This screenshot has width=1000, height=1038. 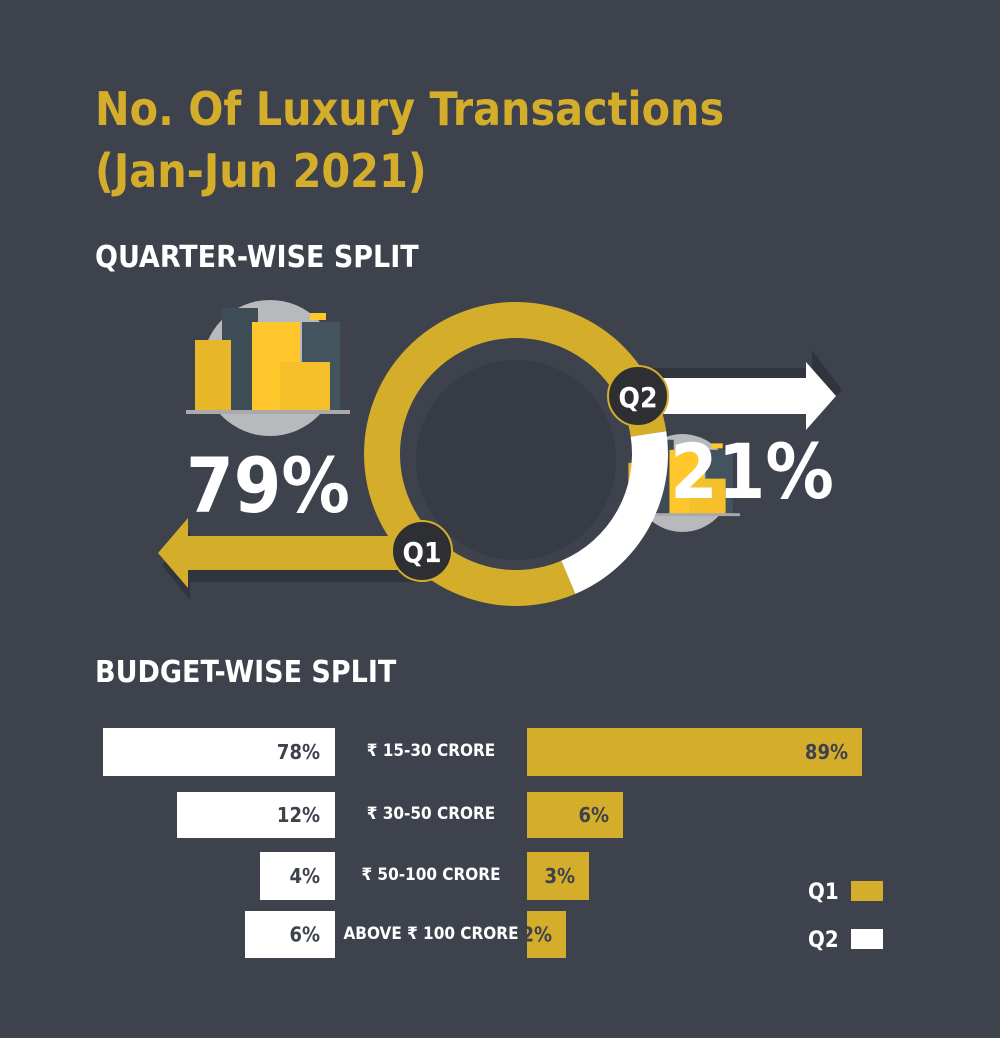 What do you see at coordinates (246, 672) in the screenshot?
I see `budget-split-heading: BUDGET-WISE SPLIT` at bounding box center [246, 672].